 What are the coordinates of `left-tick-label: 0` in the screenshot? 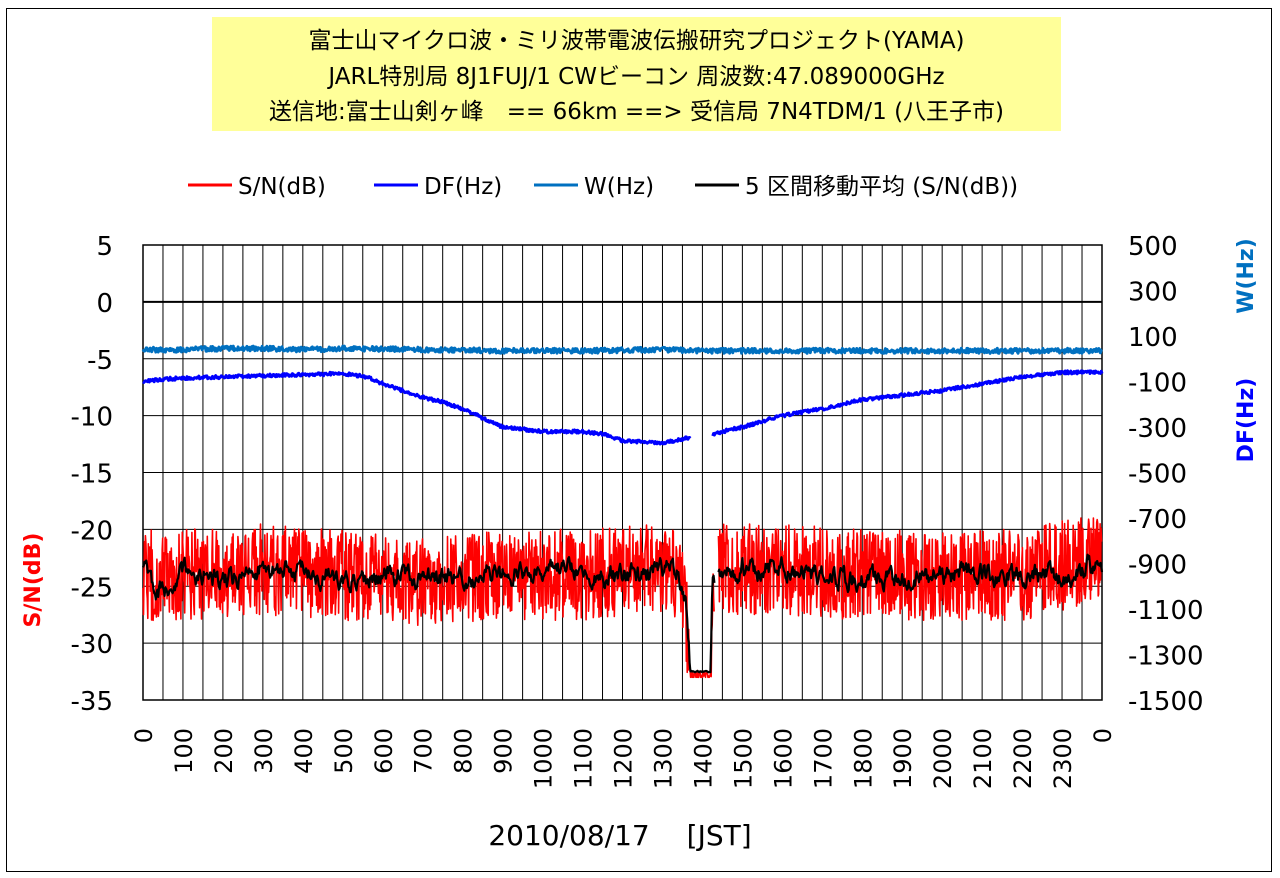 It's located at (104, 304).